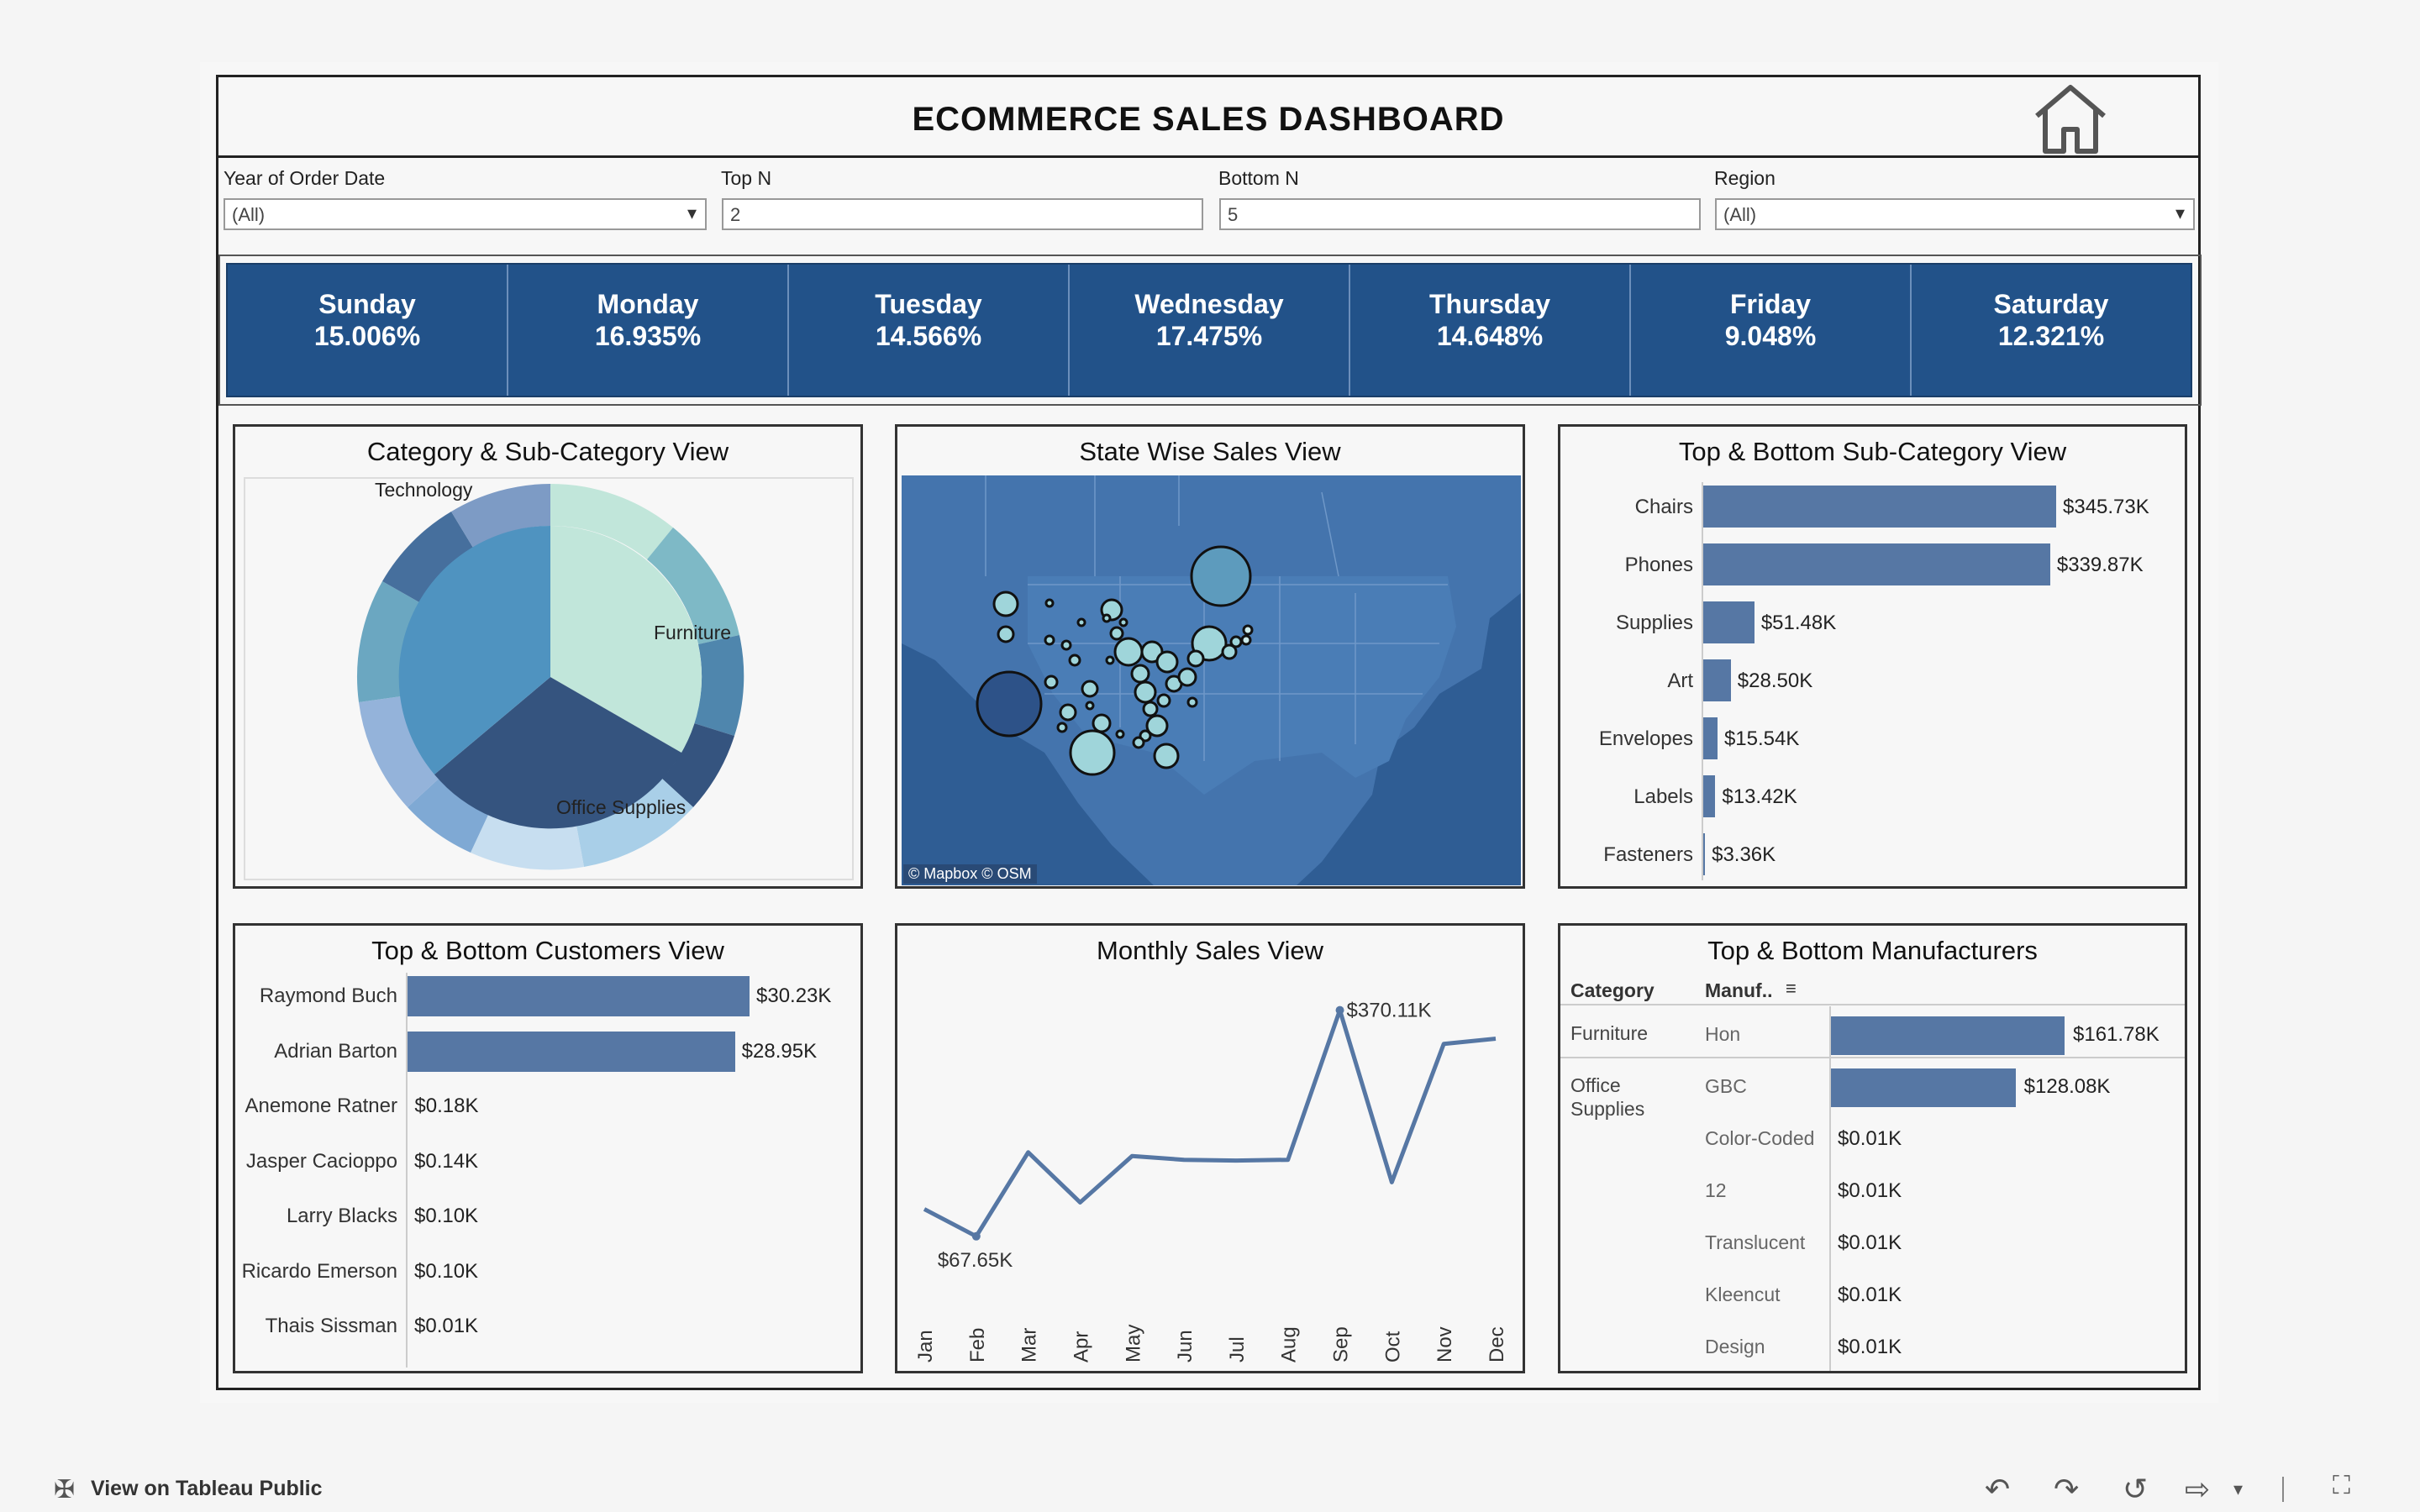 The width and height of the screenshot is (2420, 1512). Describe the element at coordinates (1133, 1343) in the screenshot. I see `month-tick-label: May` at that location.